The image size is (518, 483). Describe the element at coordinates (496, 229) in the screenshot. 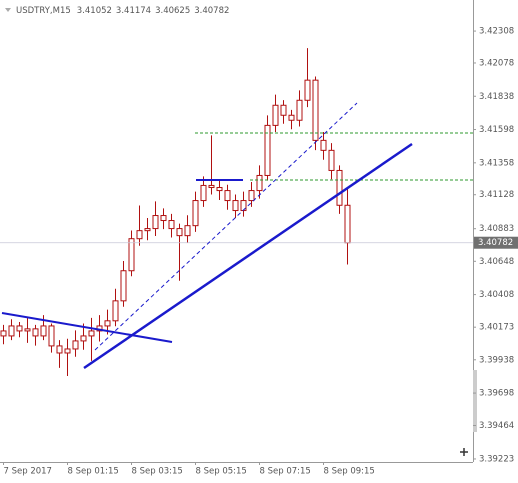

I see `y-tick-label: 3.40883` at that location.